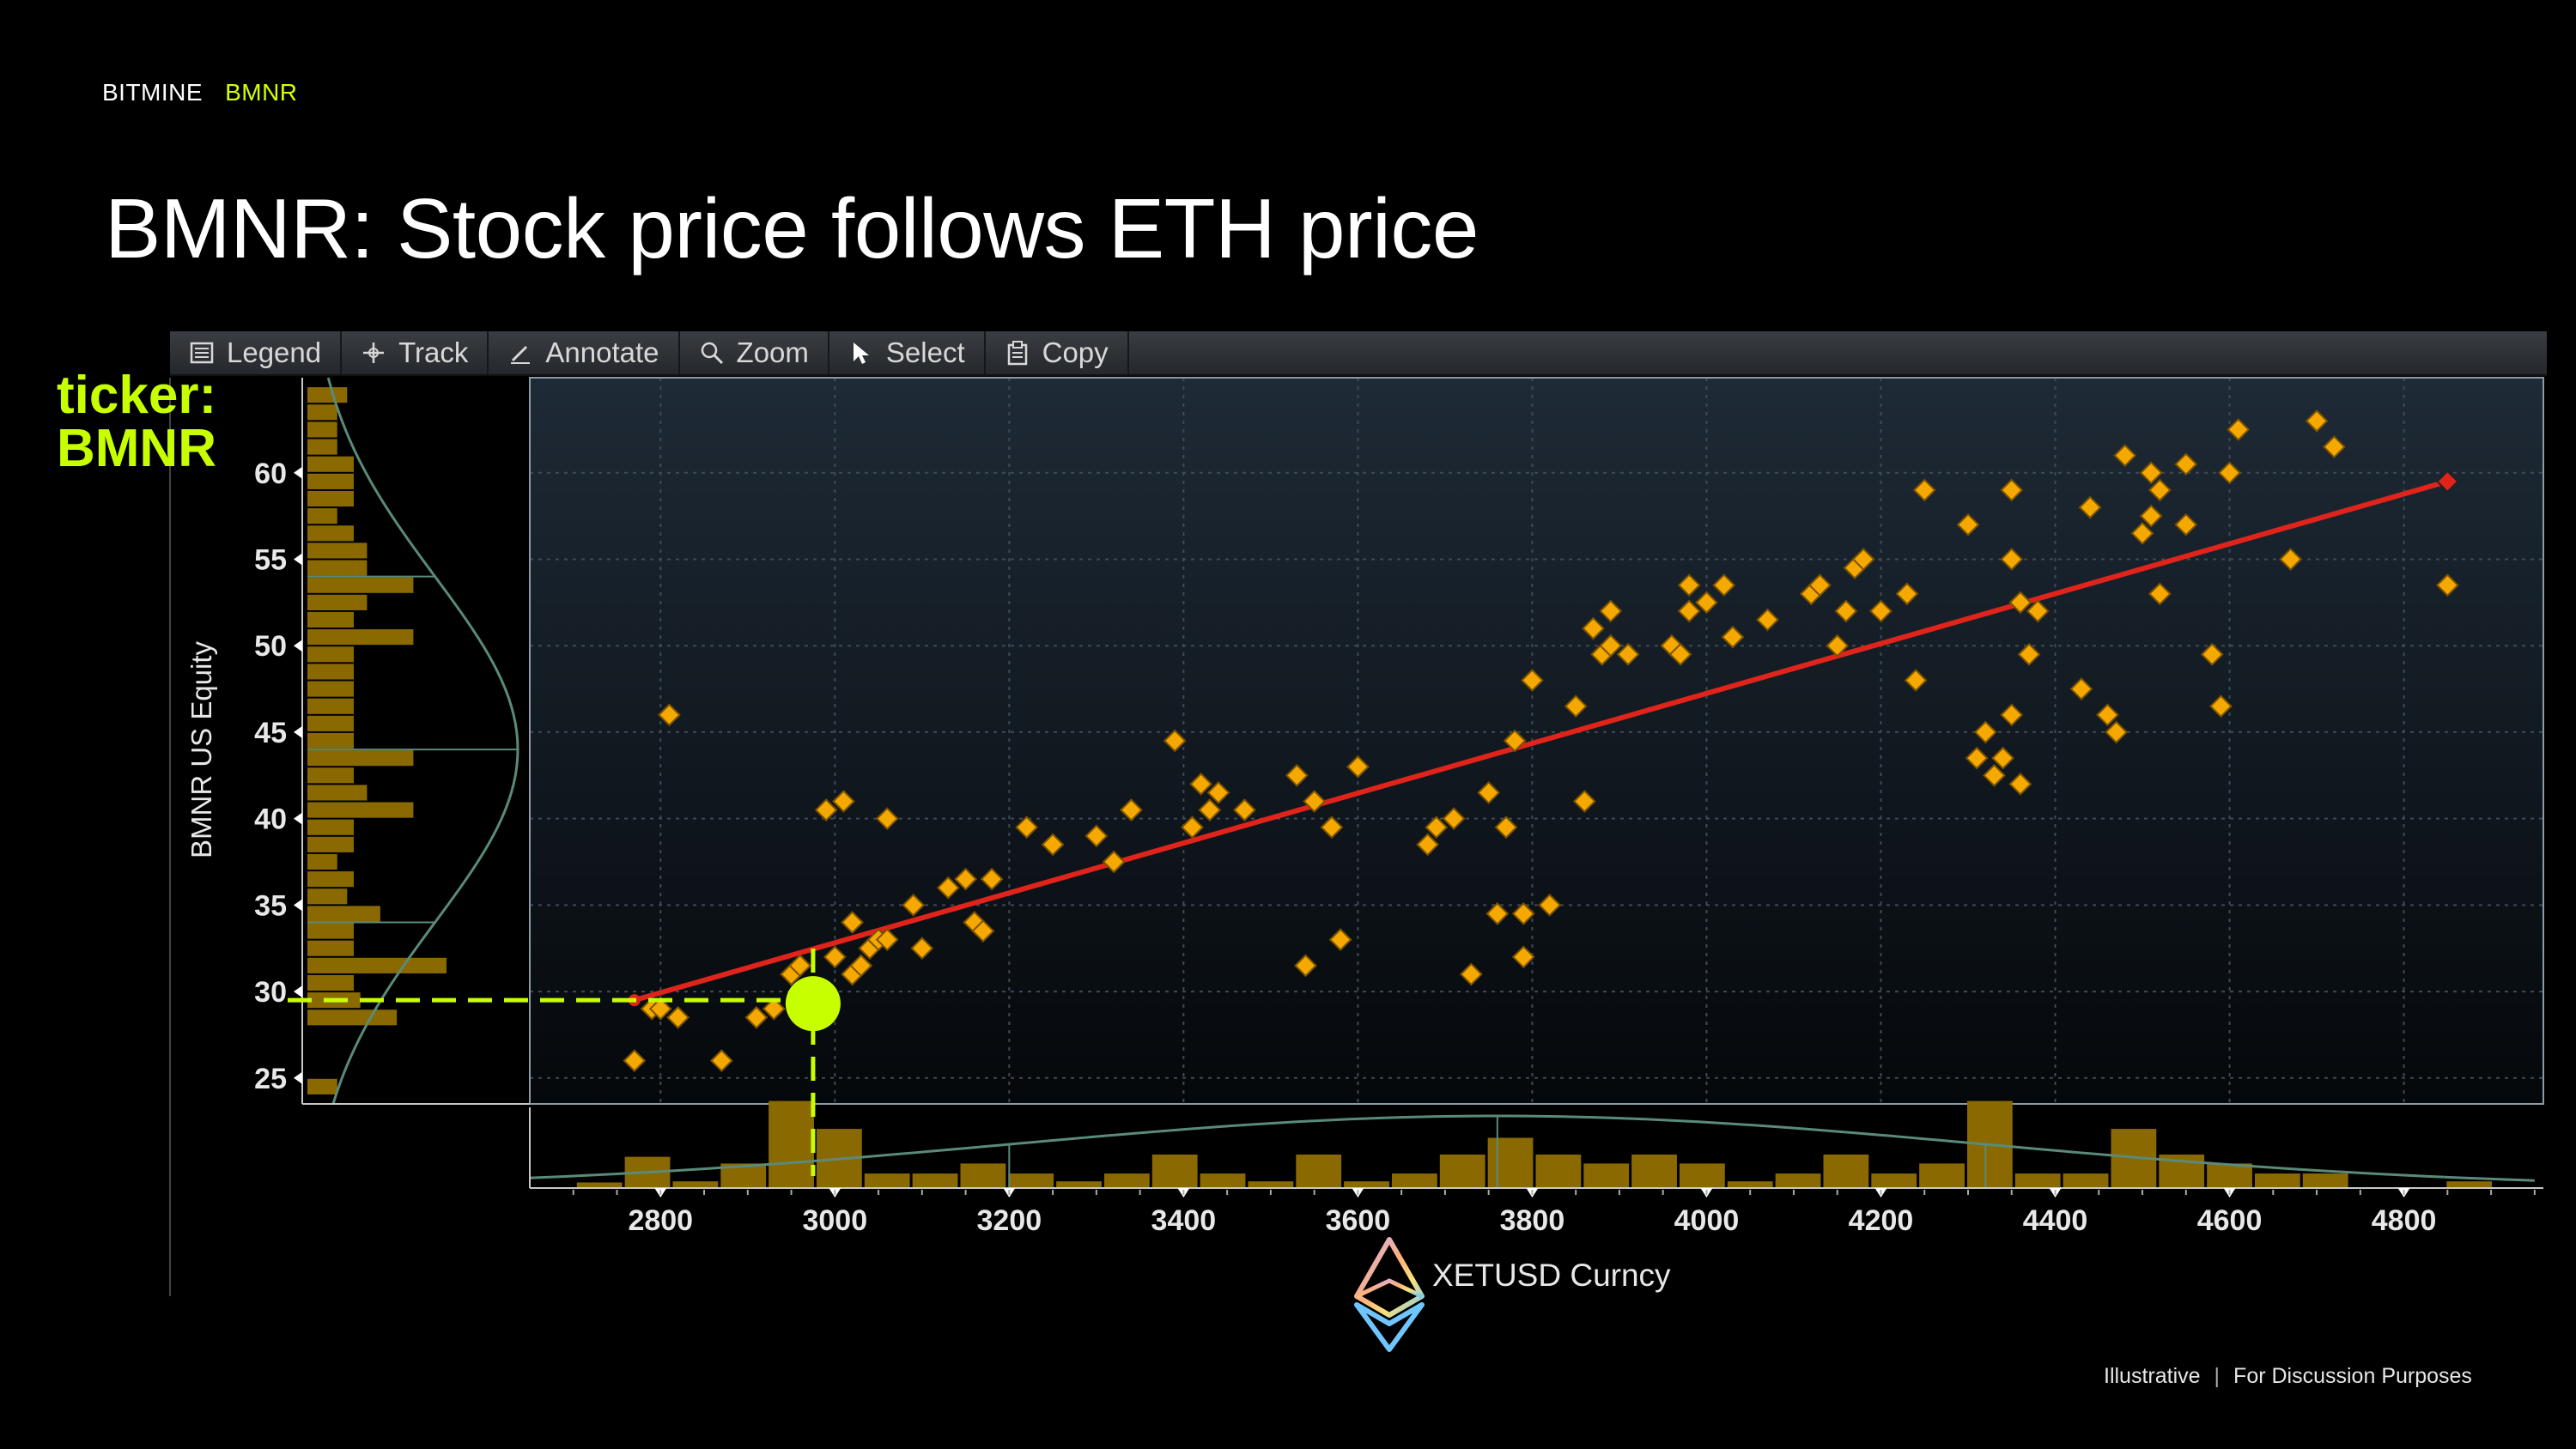  I want to click on footer-illustrative: Illustrative, so click(2152, 1376).